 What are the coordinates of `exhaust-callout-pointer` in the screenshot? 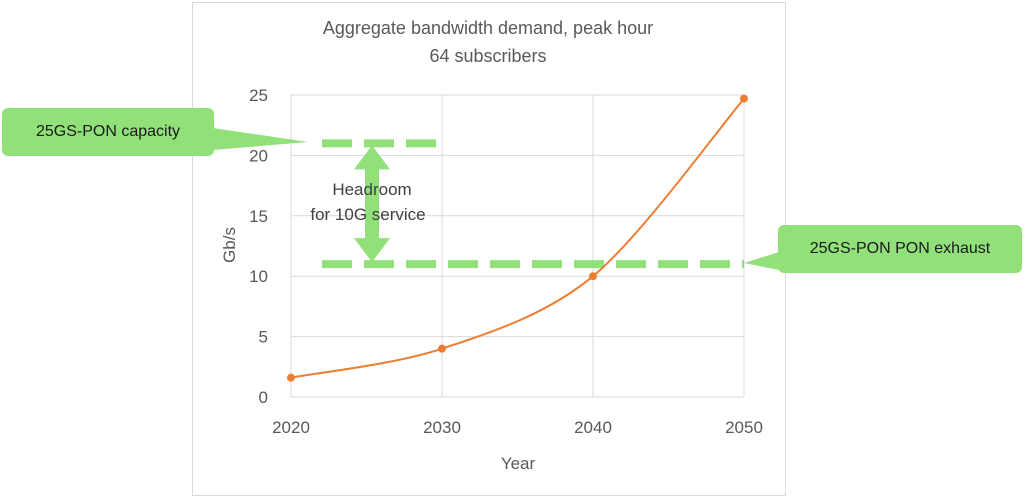 It's located at (761, 261).